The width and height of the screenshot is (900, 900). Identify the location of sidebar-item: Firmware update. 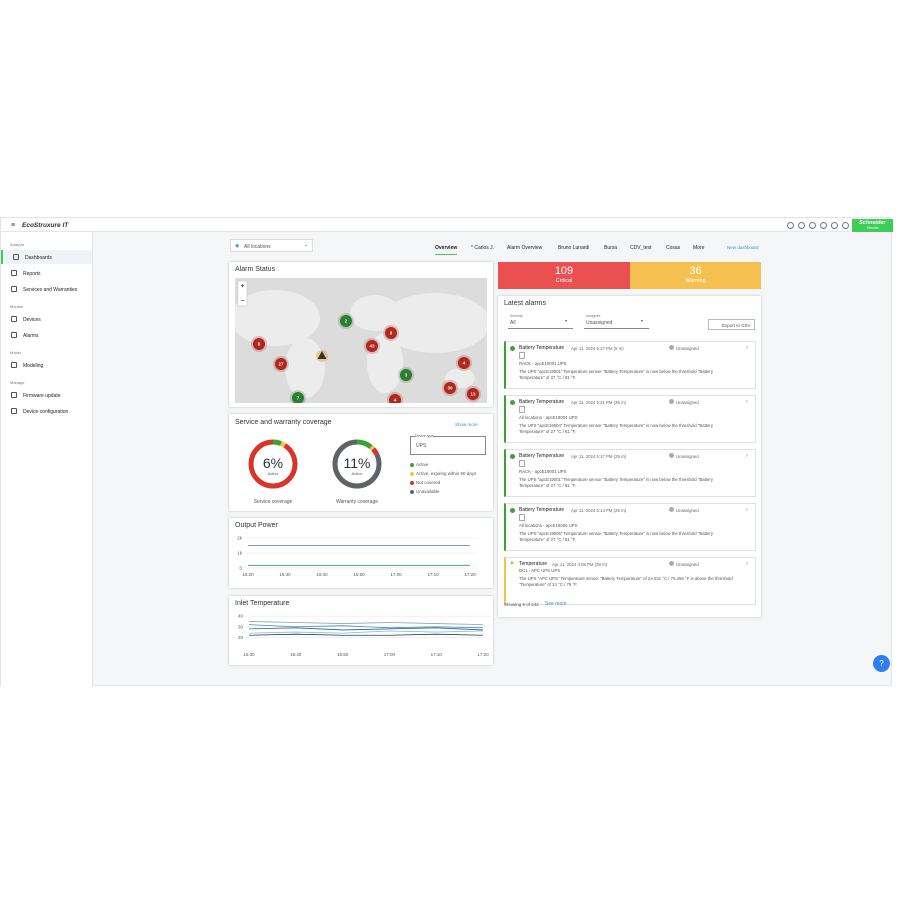
(46, 395).